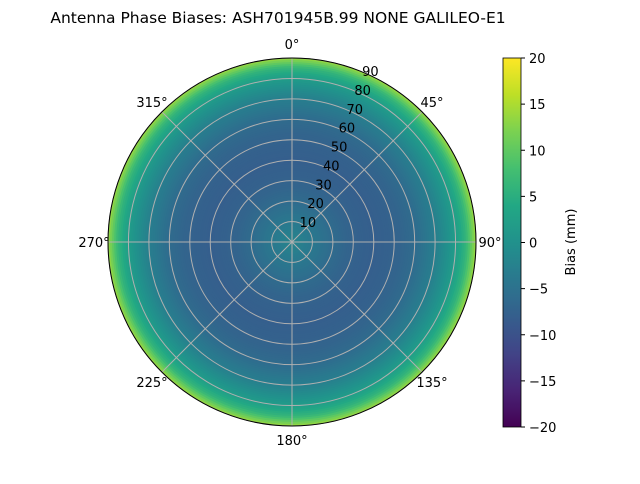 The height and width of the screenshot is (484, 640). Describe the element at coordinates (308, 223) in the screenshot. I see `r-tick-label: 10` at that location.